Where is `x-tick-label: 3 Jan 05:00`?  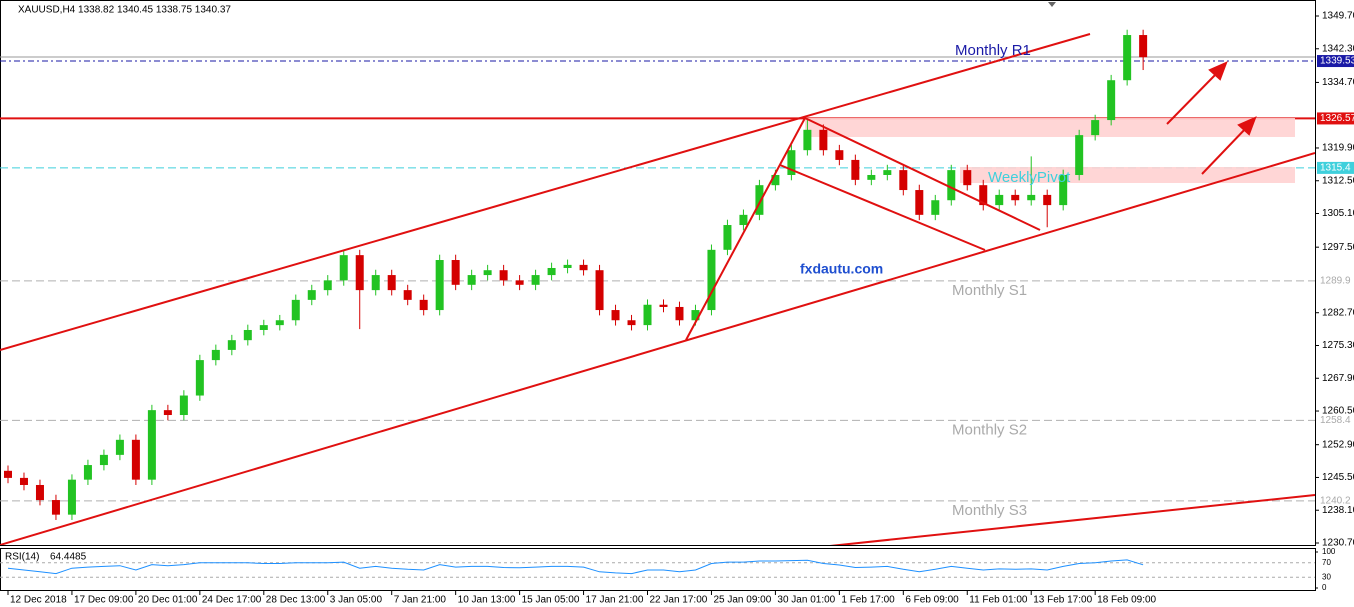
x-tick-label: 3 Jan 05:00 is located at coordinates (356, 600).